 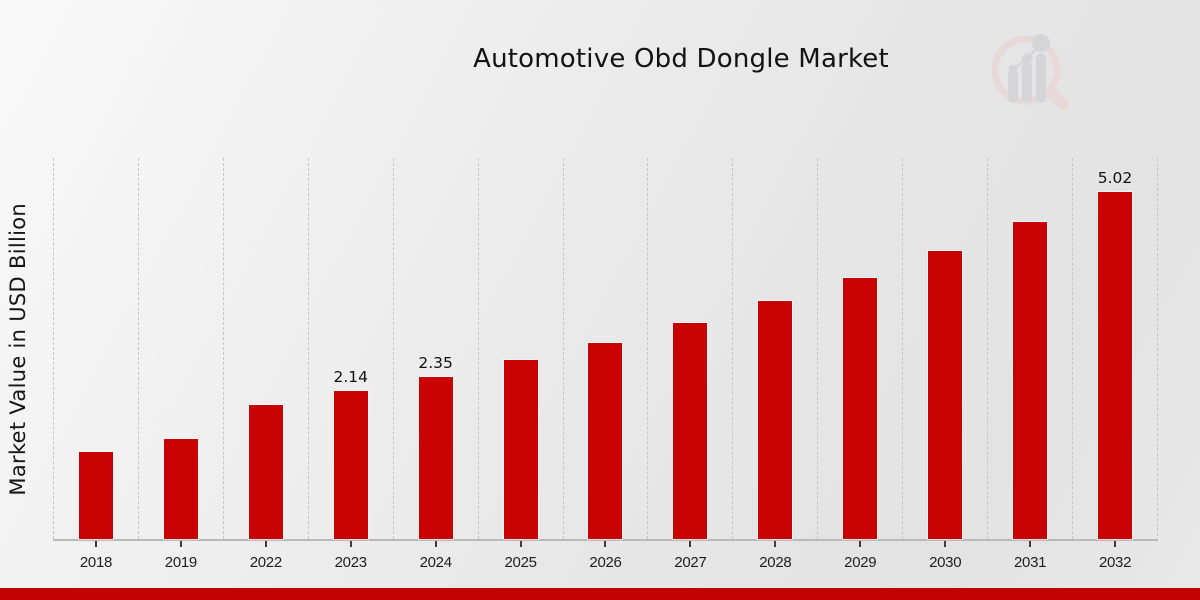 What do you see at coordinates (605, 562) in the screenshot?
I see `x-tick-label: 2026` at bounding box center [605, 562].